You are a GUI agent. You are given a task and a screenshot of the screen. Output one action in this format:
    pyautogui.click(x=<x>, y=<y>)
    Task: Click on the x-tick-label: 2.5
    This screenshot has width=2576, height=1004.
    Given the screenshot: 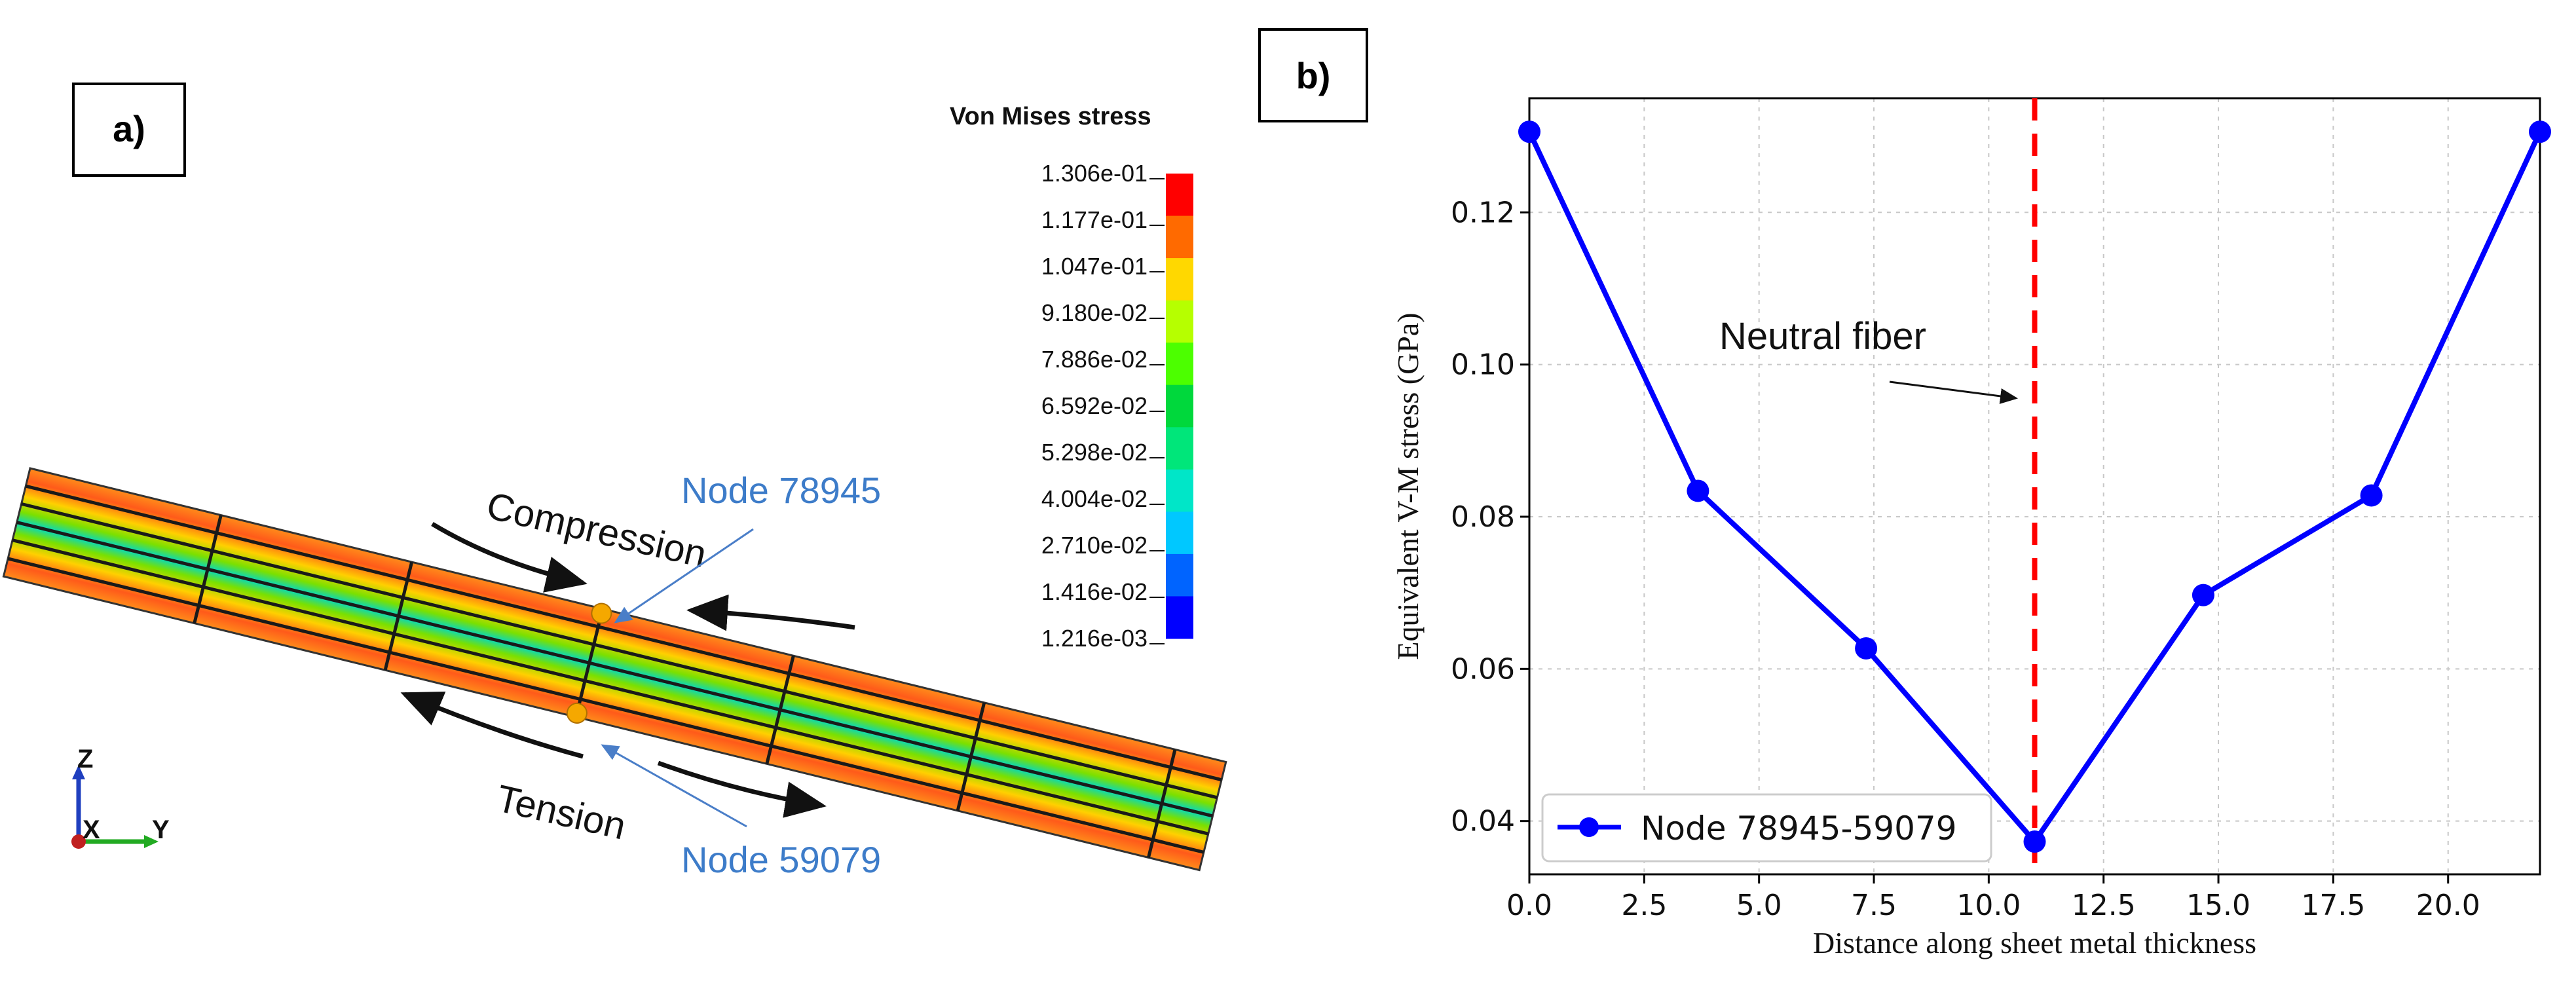 What is the action you would take?
    pyautogui.click(x=1644, y=905)
    